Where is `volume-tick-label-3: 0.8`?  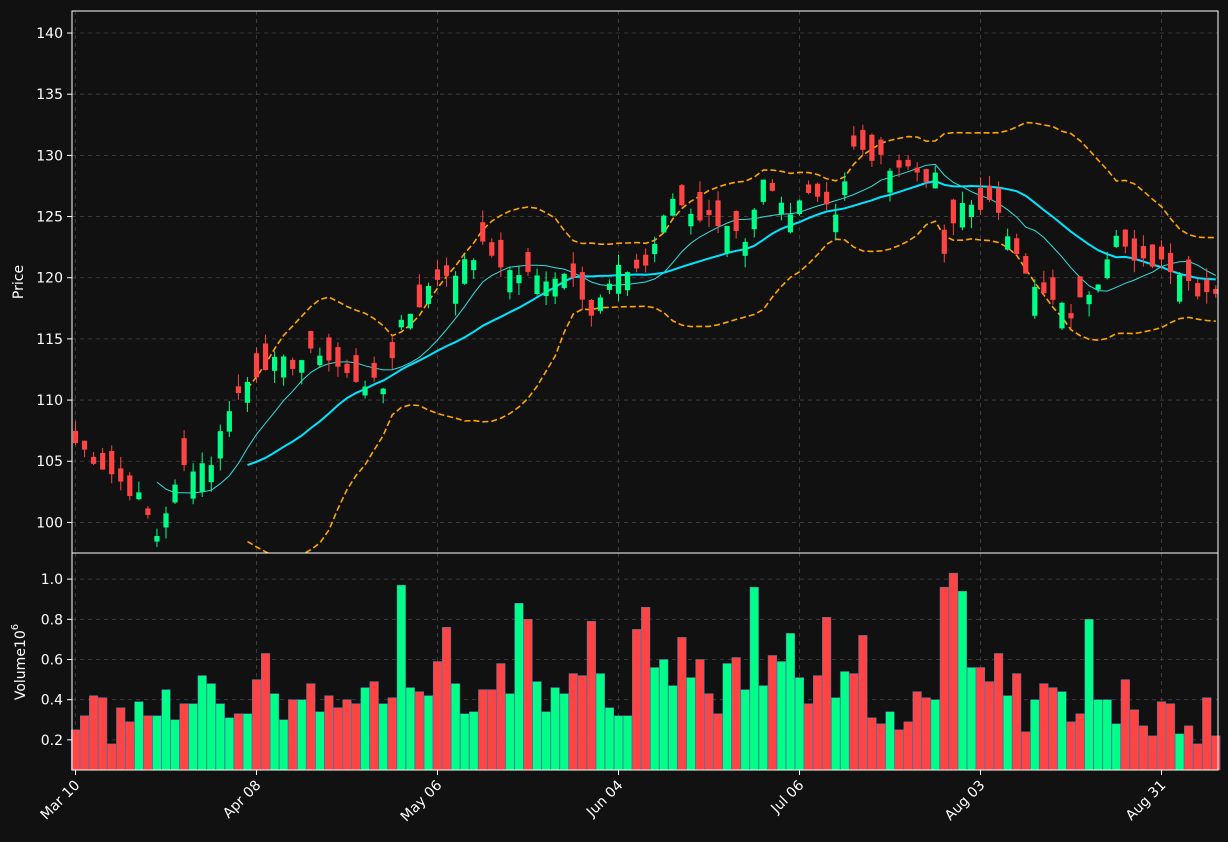 volume-tick-label-3: 0.8 is located at coordinates (52, 620).